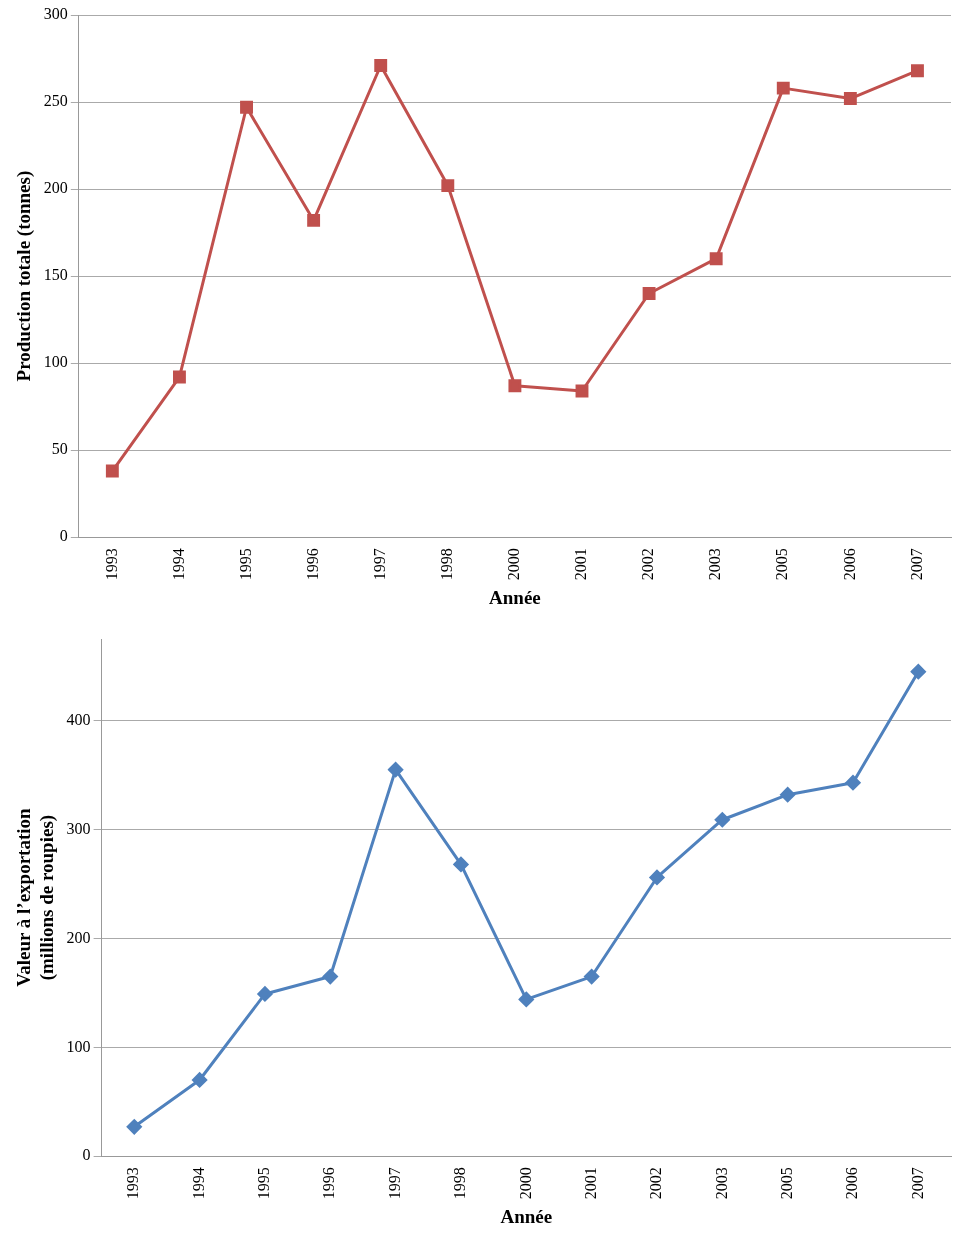 Image resolution: width=961 pixels, height=1238 pixels. Describe the element at coordinates (36, 897) in the screenshot. I see `y-axis-title: Valeur à l’exportation (millions de roupies)` at that location.